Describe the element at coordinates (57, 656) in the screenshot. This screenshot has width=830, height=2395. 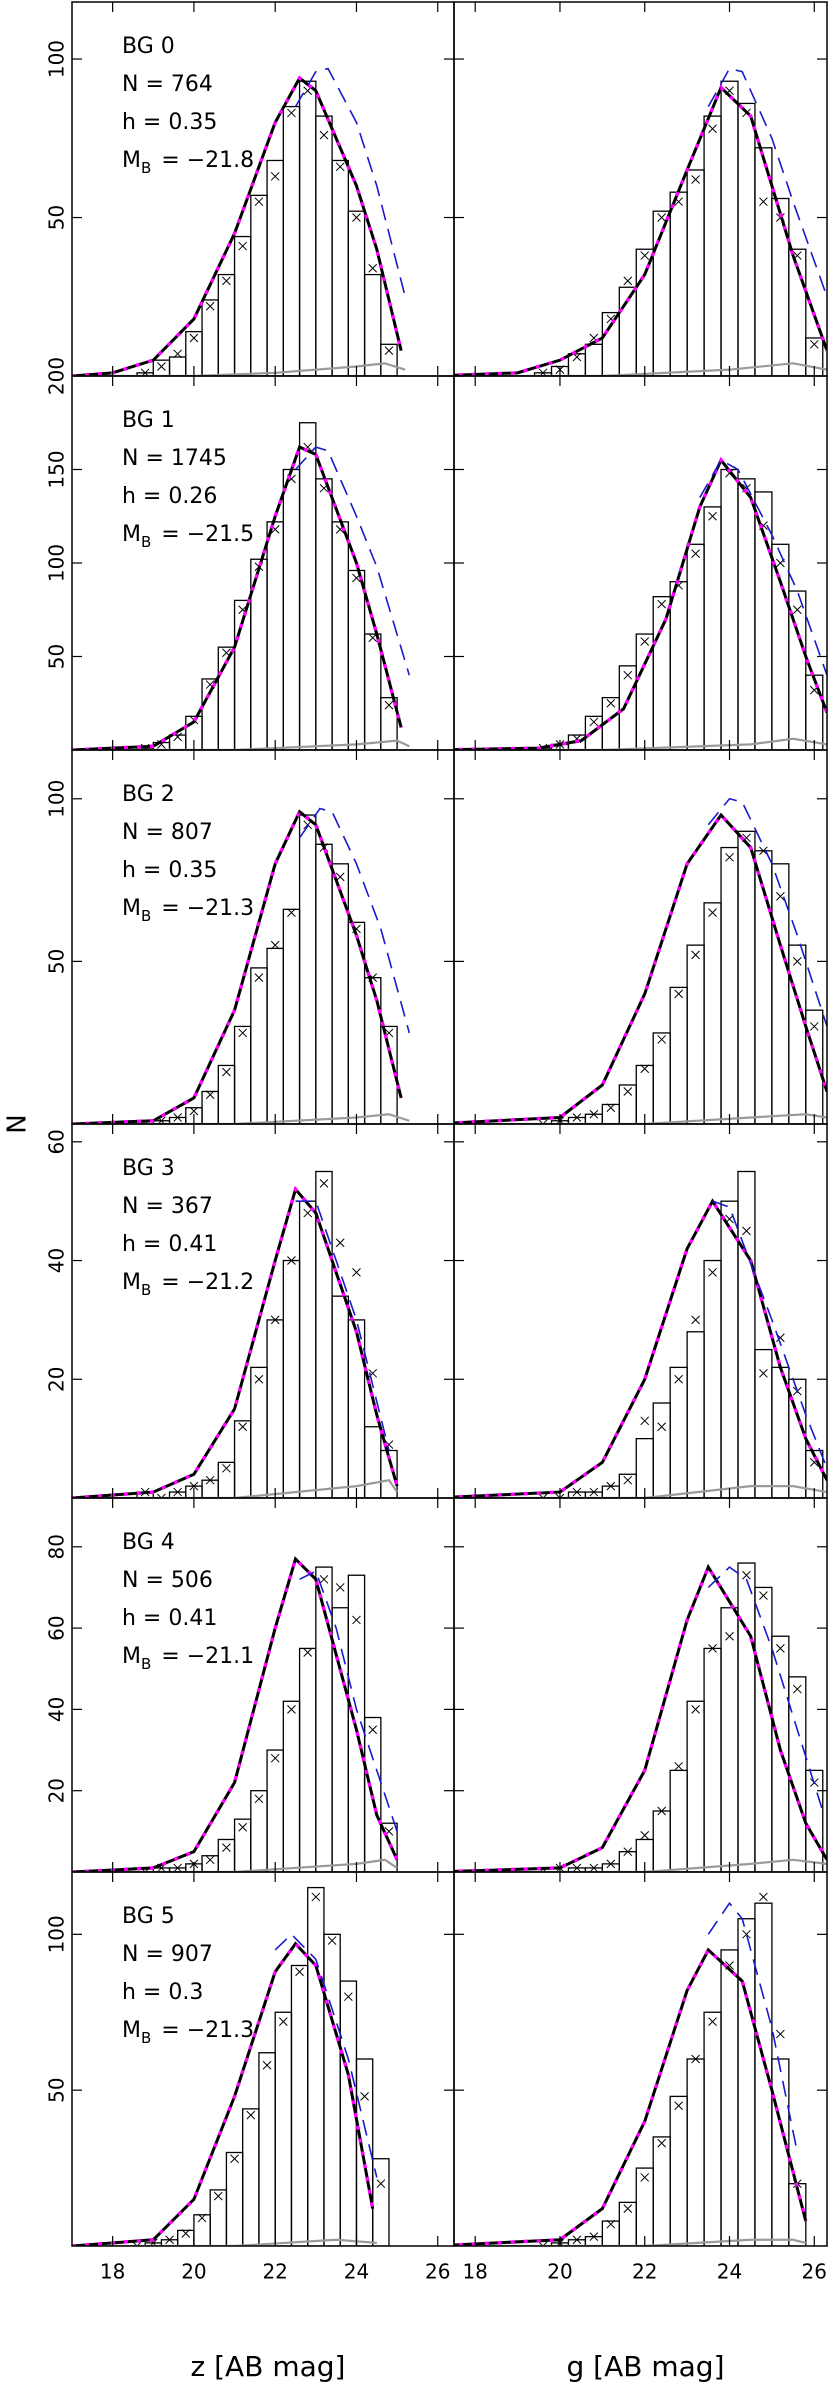
I see `y-tick-label: 50` at that location.